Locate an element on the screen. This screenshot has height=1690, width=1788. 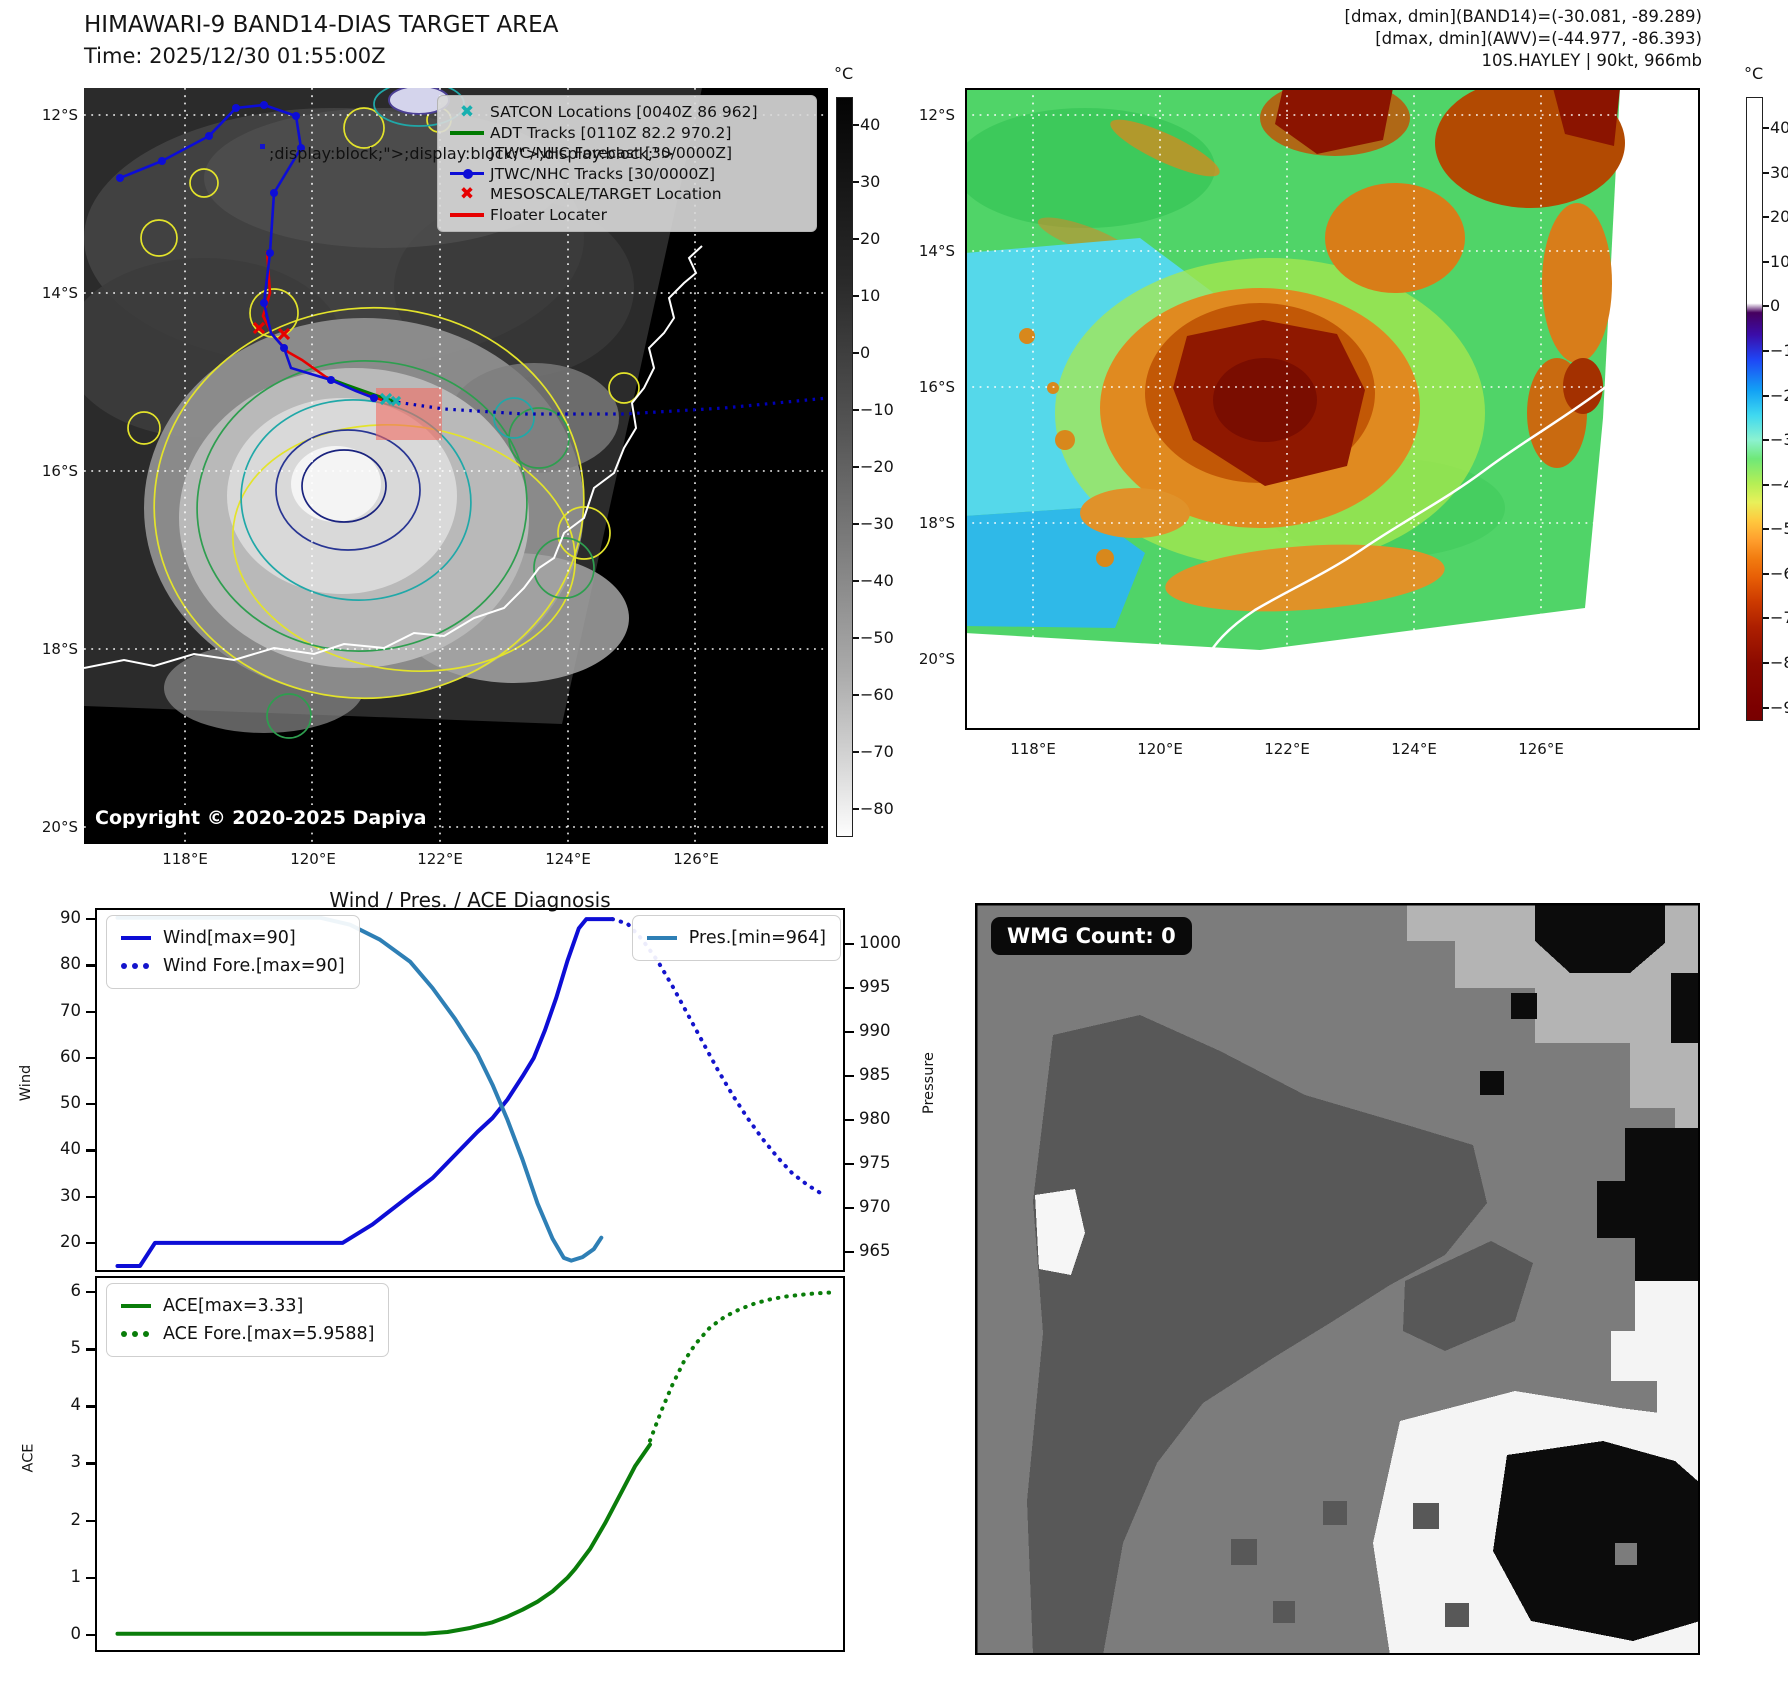
chart-legend-label: ACE[max=3.33] is located at coordinates (233, 1306).